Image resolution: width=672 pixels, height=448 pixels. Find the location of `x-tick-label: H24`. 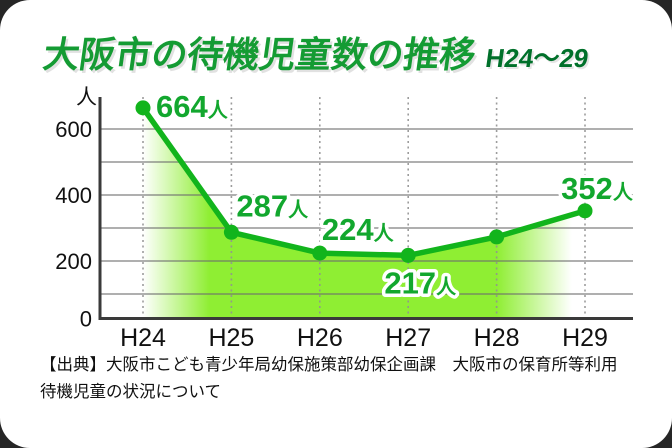

x-tick-label: H24 is located at coordinates (143, 338).